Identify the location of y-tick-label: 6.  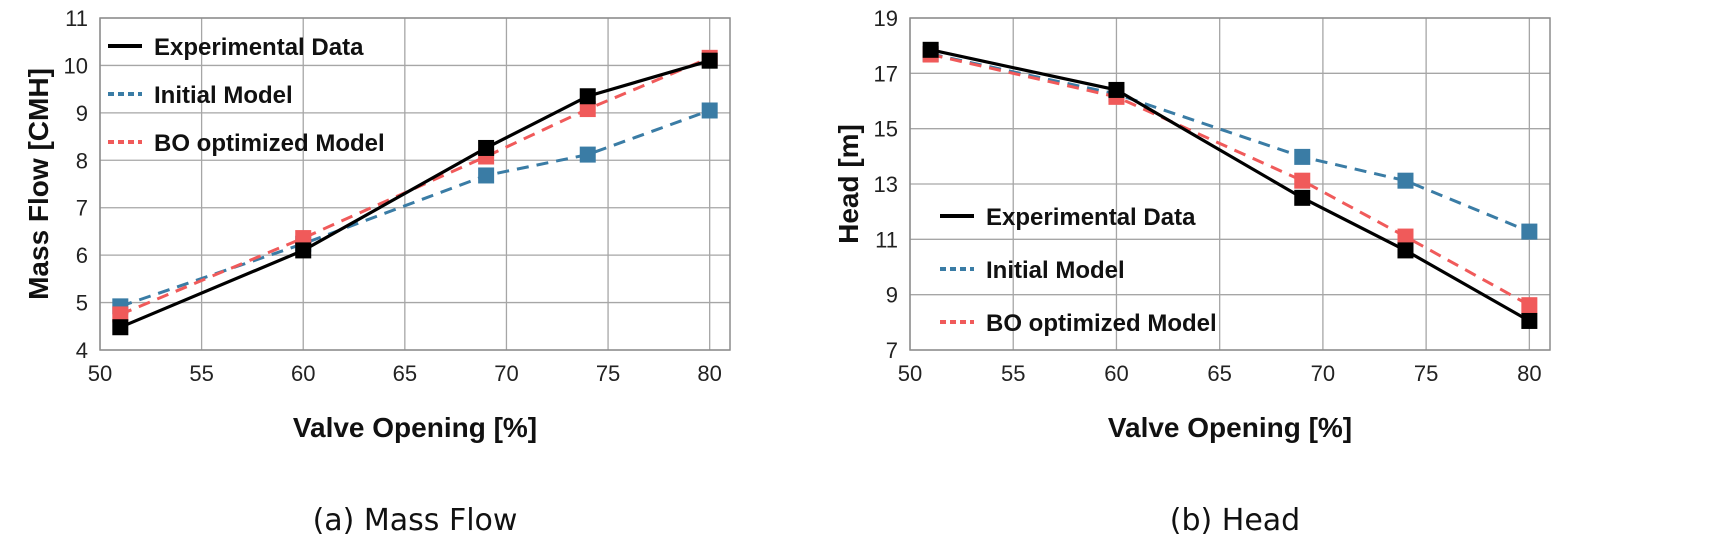
(82, 255).